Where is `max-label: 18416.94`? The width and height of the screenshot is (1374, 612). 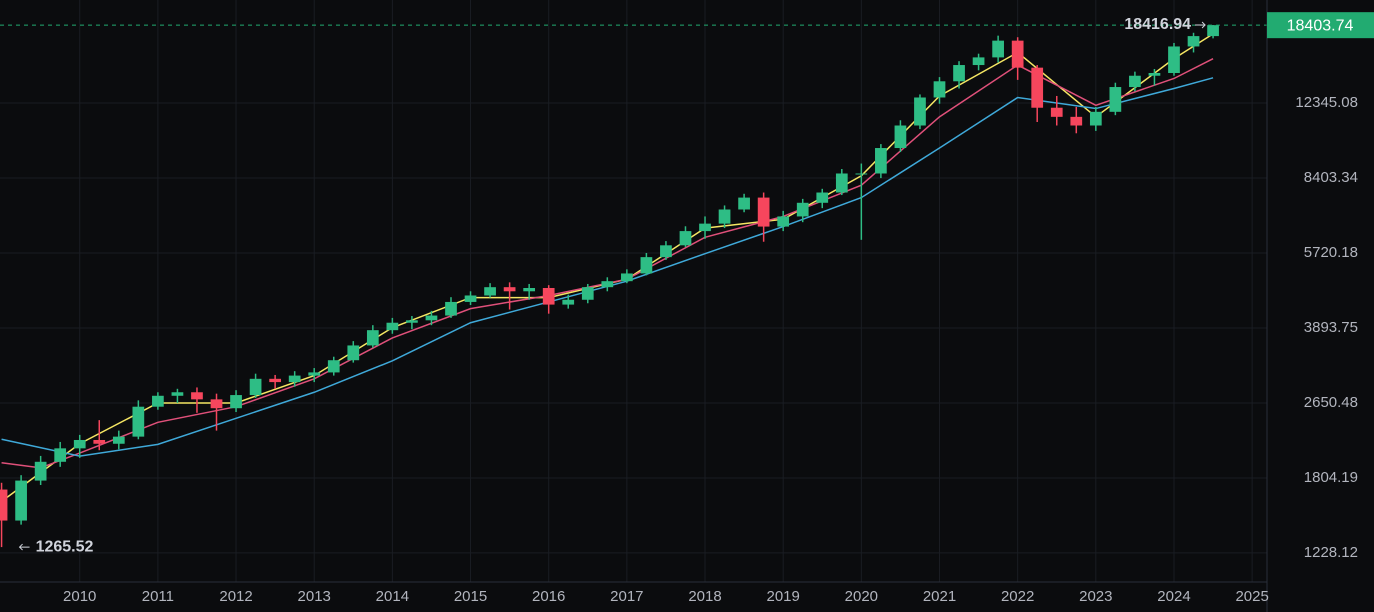
max-label: 18416.94 is located at coordinates (1157, 24).